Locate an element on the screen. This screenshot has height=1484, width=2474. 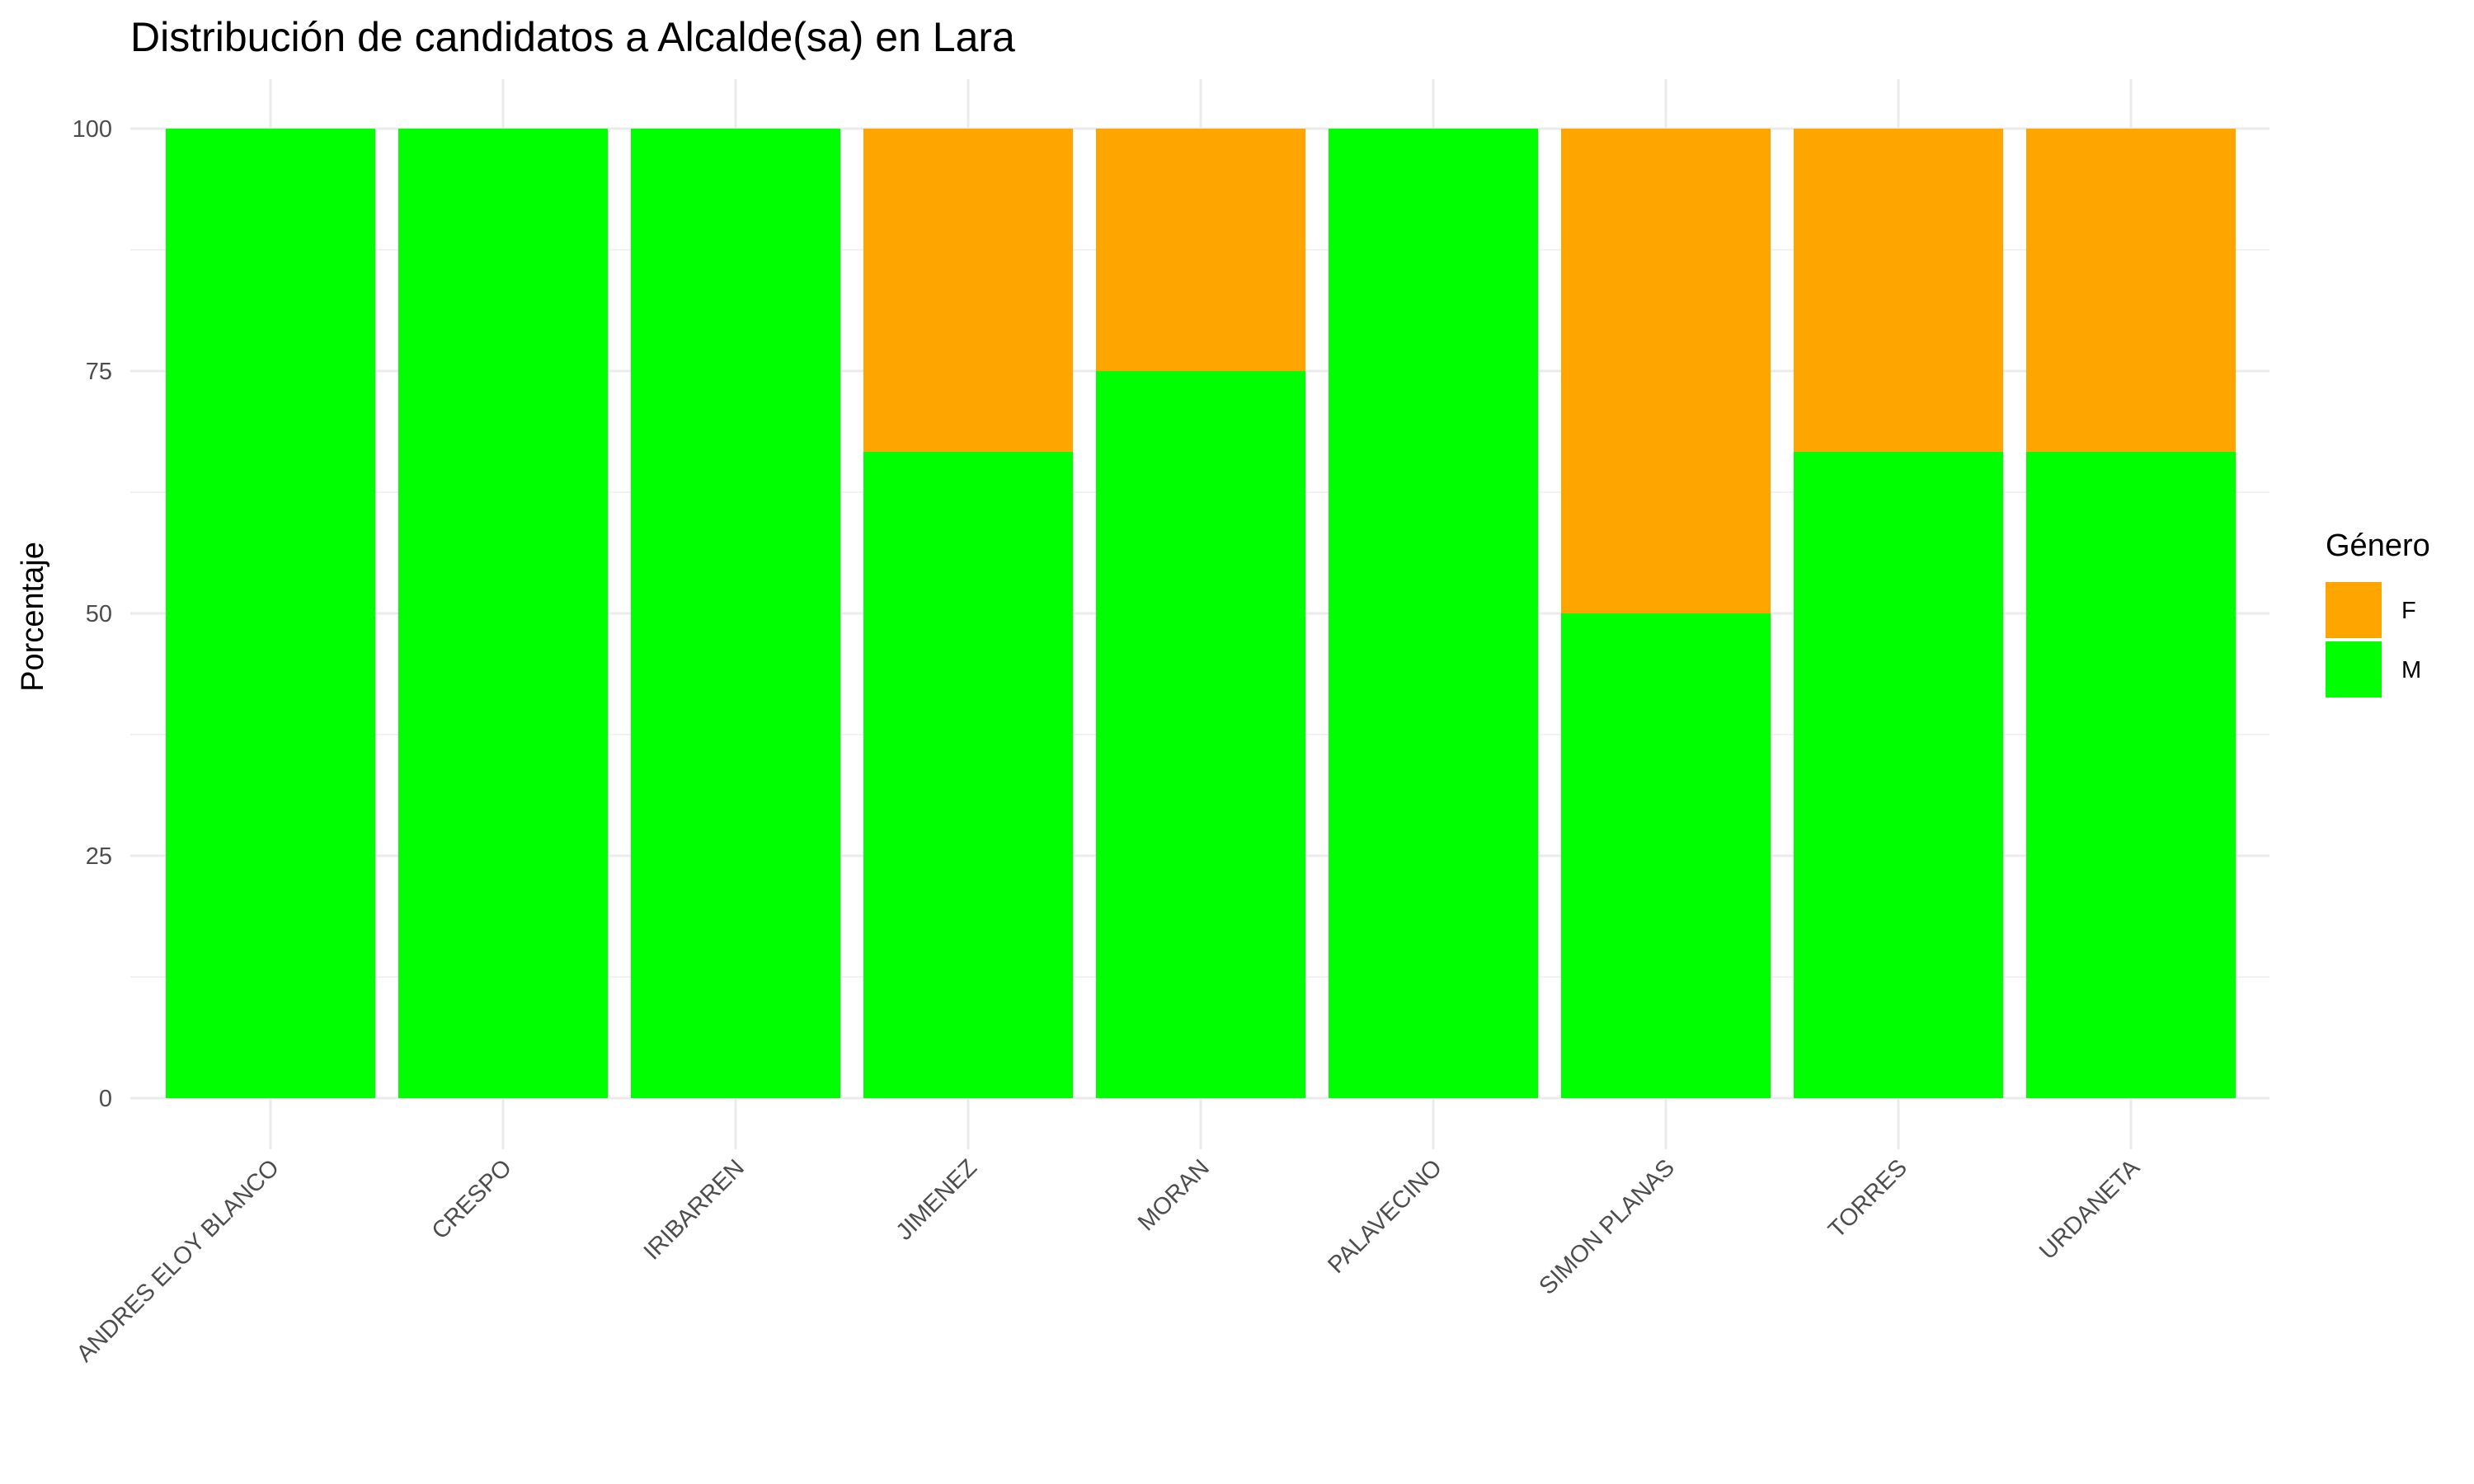
bar-m-jimenez is located at coordinates (968, 774).